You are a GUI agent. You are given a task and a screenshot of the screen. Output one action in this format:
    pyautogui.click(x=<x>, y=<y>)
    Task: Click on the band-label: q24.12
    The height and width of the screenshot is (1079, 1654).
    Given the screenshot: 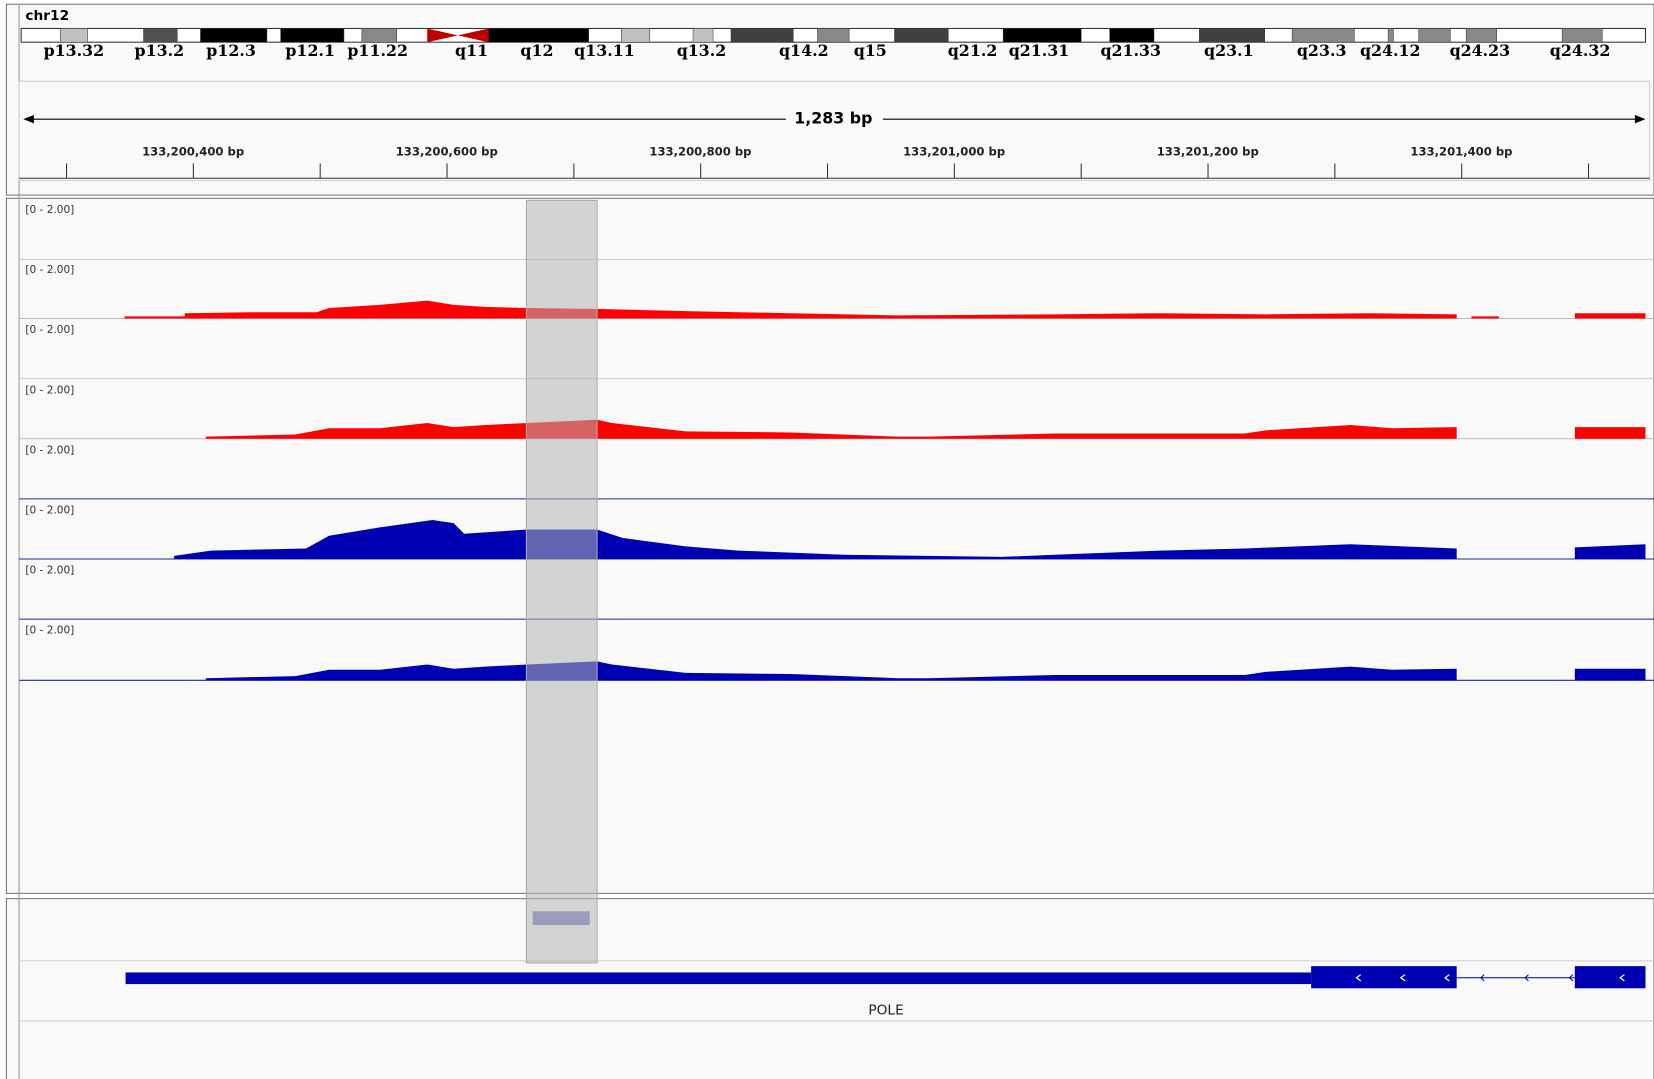 What is the action you would take?
    pyautogui.click(x=1390, y=50)
    